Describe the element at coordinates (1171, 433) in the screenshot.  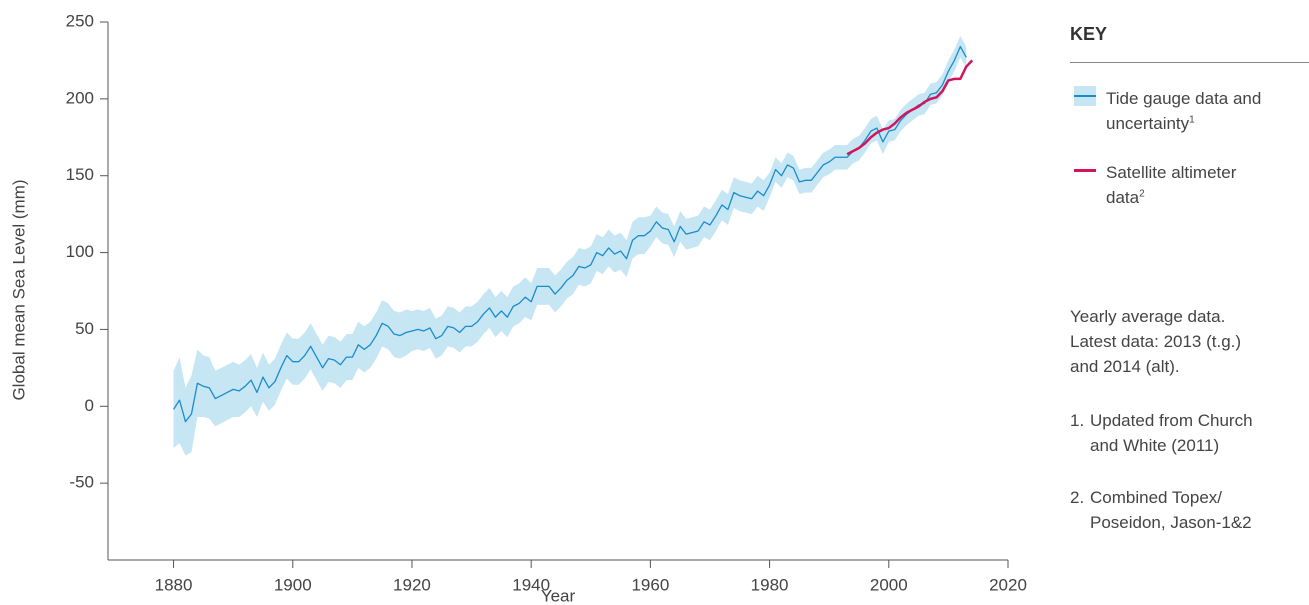
I see `footnote-text: Updated from Church and White (2011)` at that location.